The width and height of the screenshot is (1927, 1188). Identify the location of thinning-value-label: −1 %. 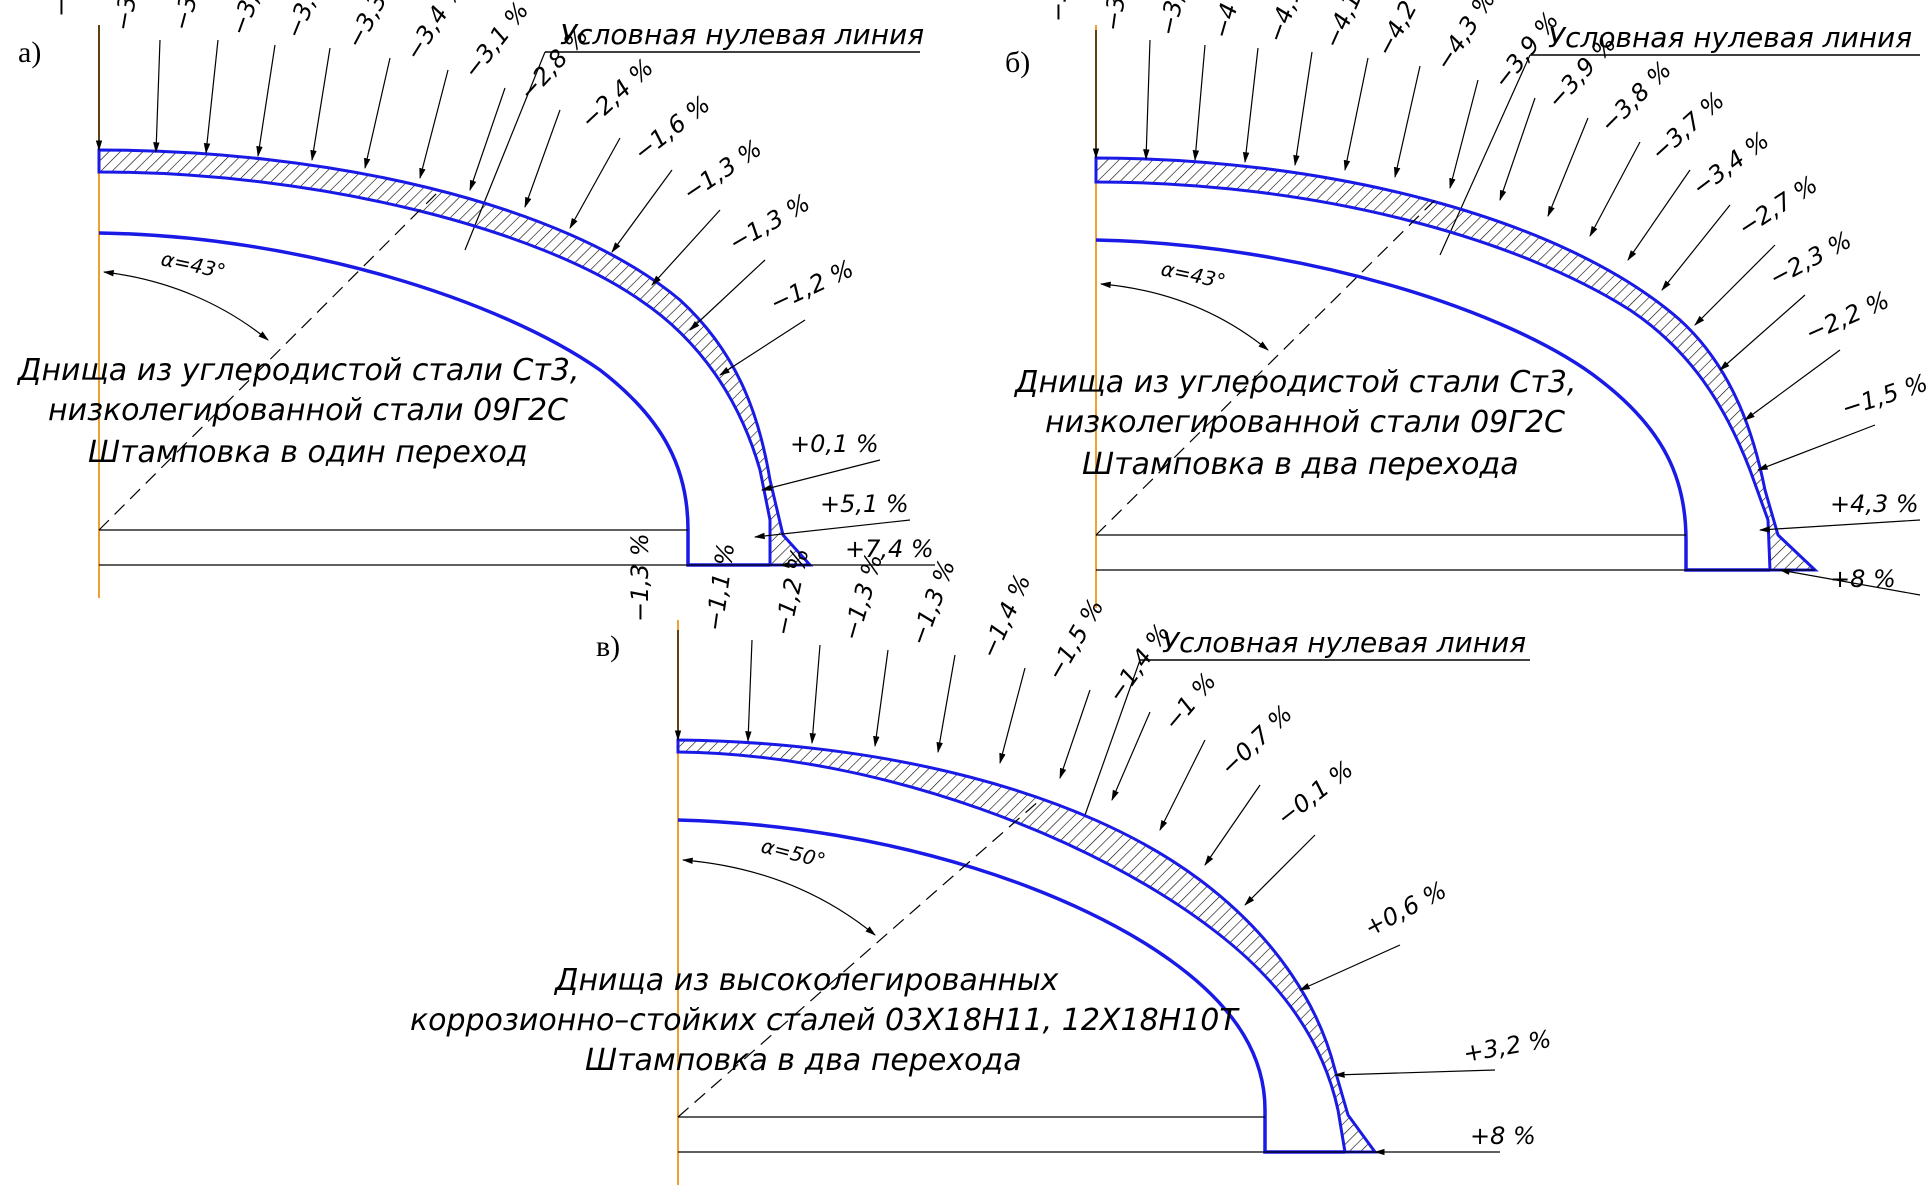
(1190, 701).